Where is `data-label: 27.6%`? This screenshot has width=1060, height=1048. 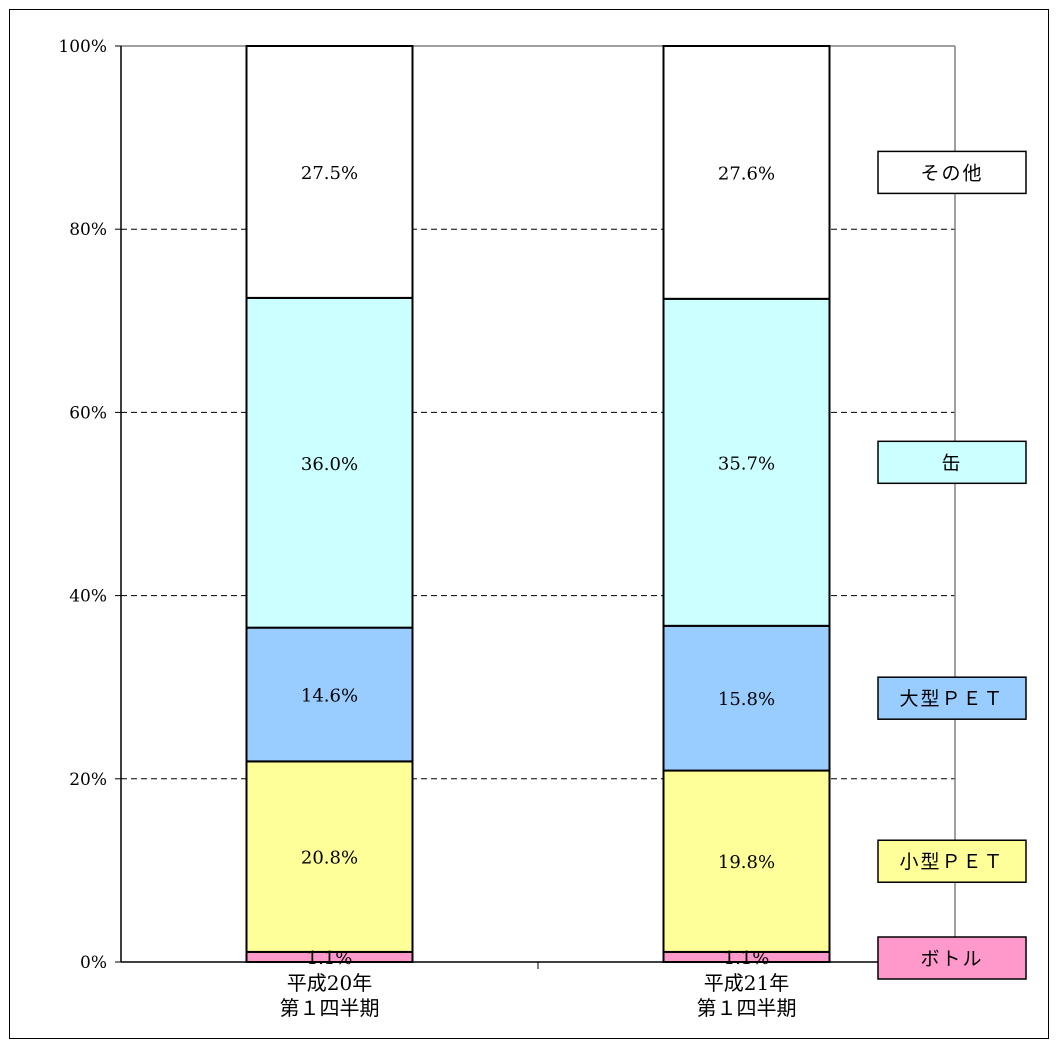
data-label: 27.6% is located at coordinates (746, 173).